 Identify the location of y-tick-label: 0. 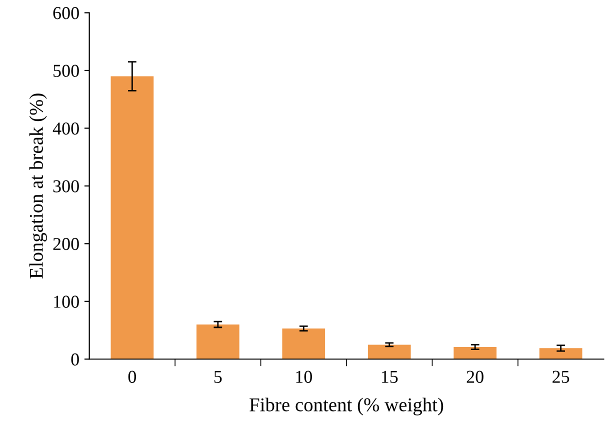
(75, 359).